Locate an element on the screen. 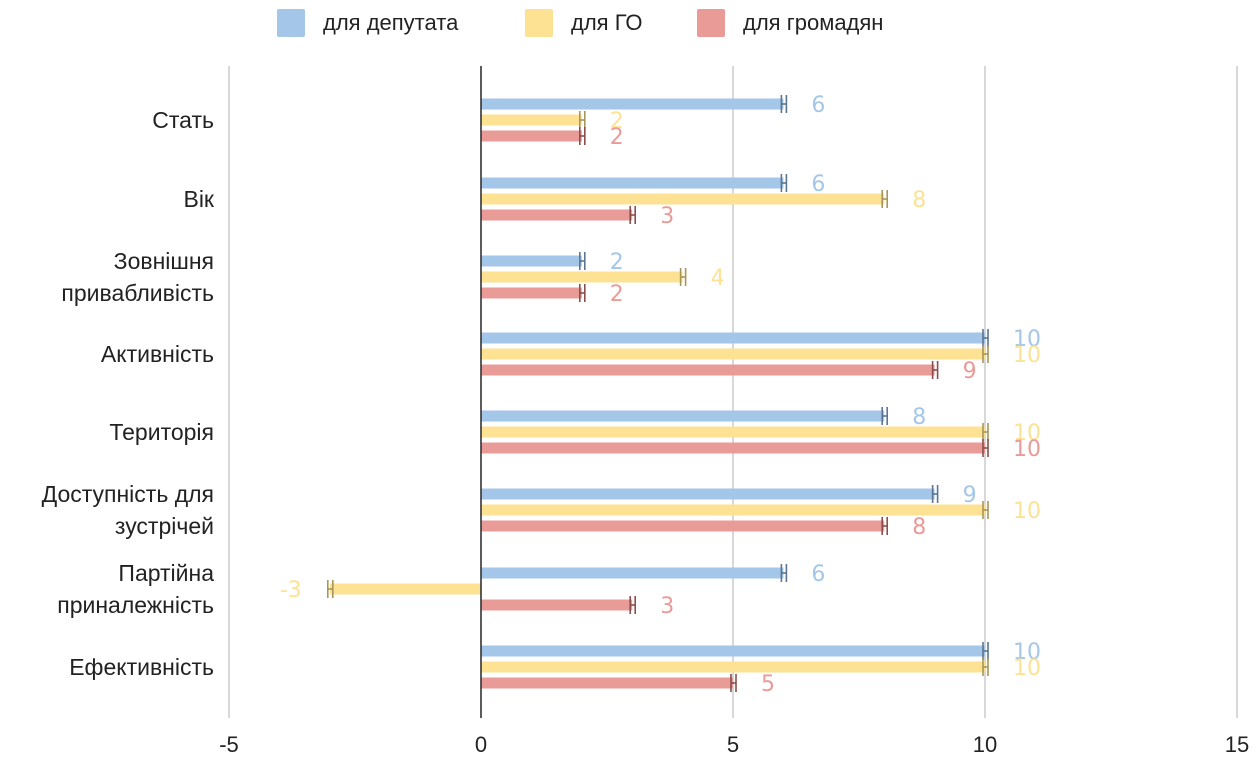 Image resolution: width=1259 pixels, height=761 pixels. legend-label: для ГО is located at coordinates (607, 22).